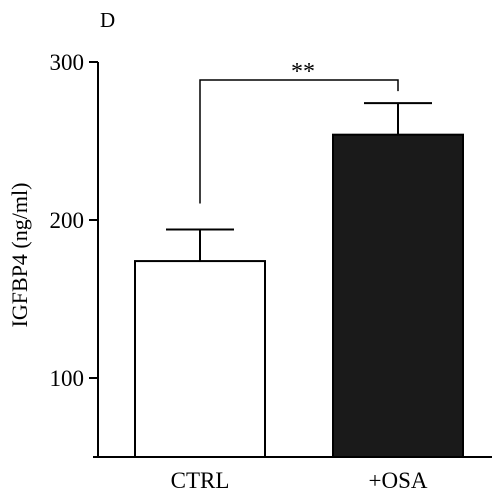 This screenshot has height=500, width=496. Describe the element at coordinates (67, 378) in the screenshot. I see `y-tick-label: 100` at that location.